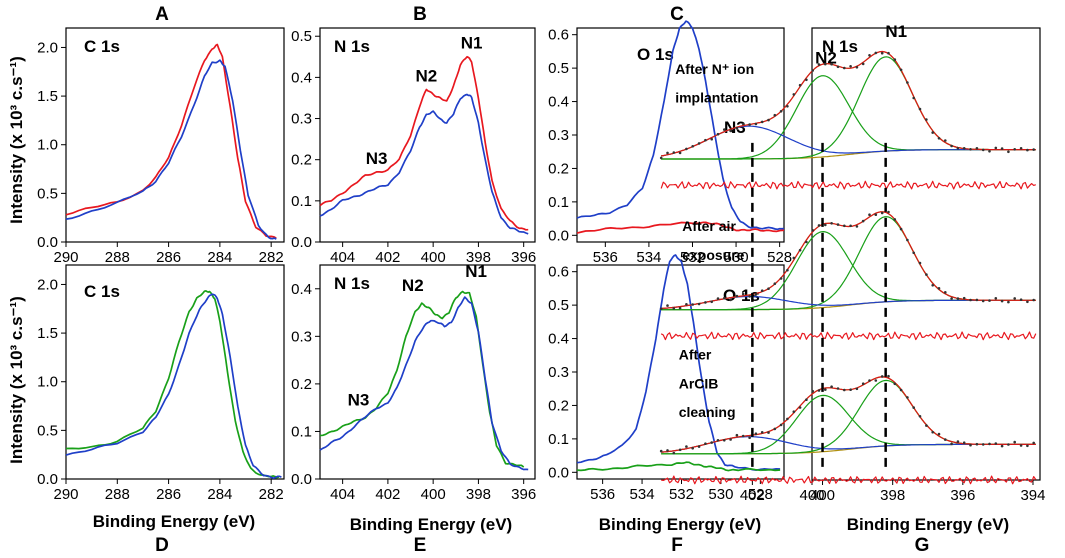 The image size is (1065, 558). What do you see at coordinates (558, 68) in the screenshot?
I see `y-tick-label-c: 0.5` at bounding box center [558, 68].